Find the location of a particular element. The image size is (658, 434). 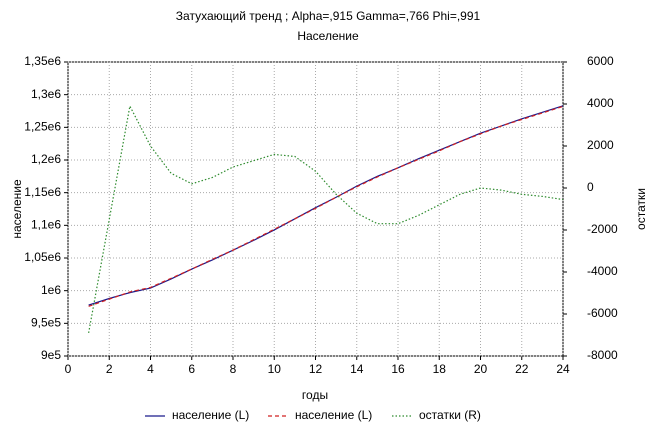

y2-axis-label: остатки is located at coordinates (641, 209).